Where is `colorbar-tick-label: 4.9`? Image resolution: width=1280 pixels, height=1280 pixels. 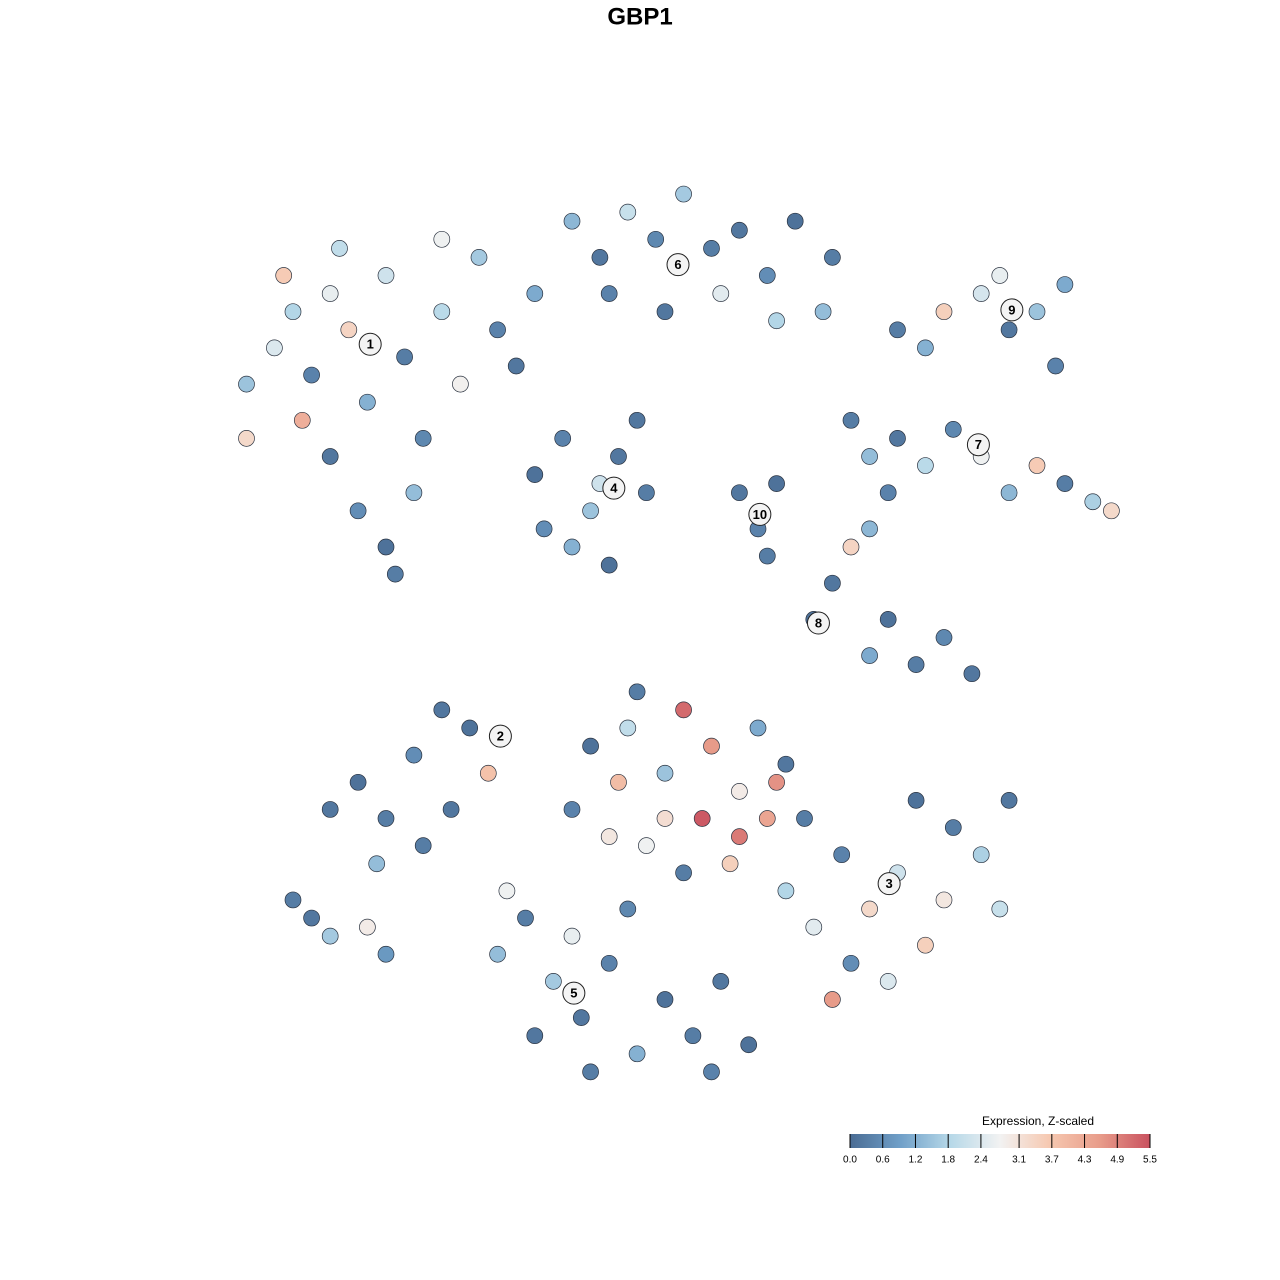
colorbar-tick-label: 4.9 is located at coordinates (1117, 1160).